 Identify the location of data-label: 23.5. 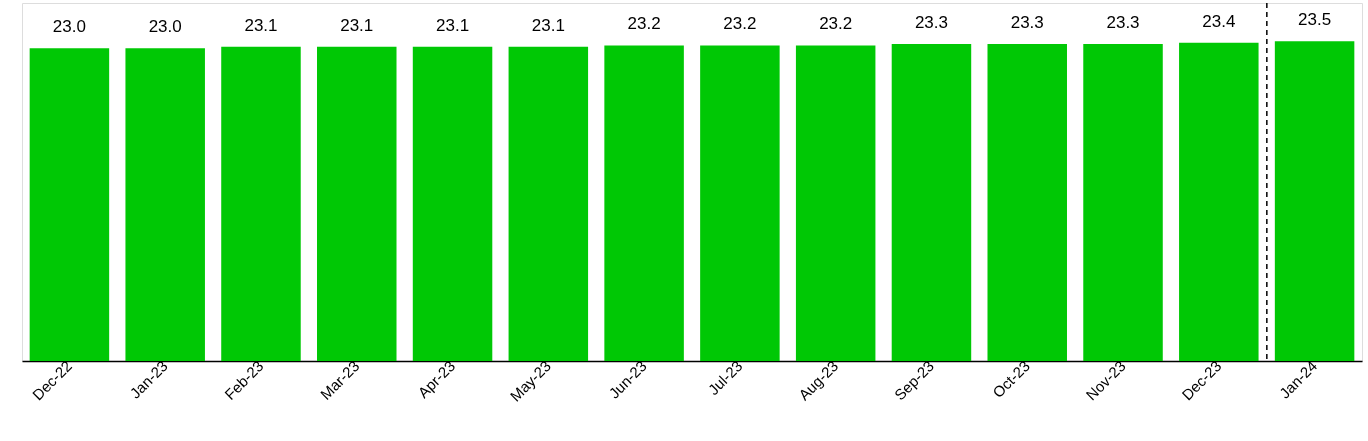
(1315, 20).